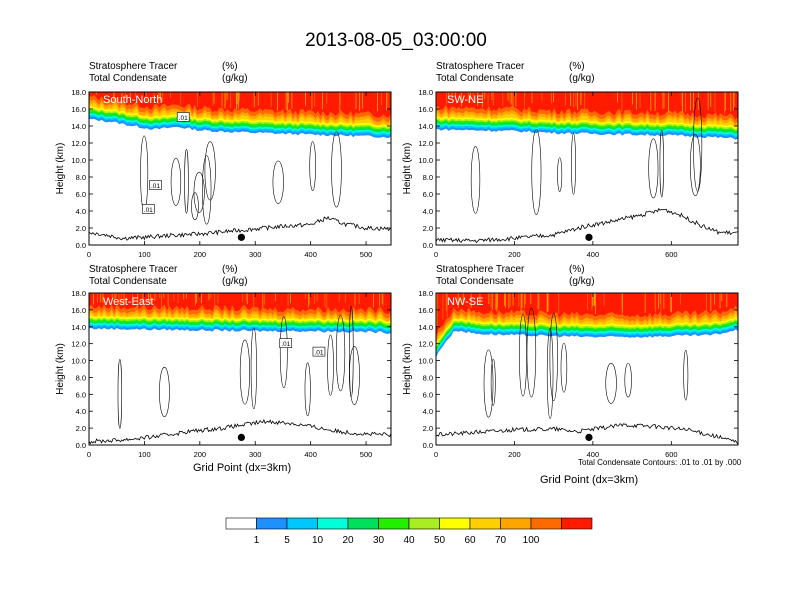  What do you see at coordinates (366, 254) in the screenshot?
I see `x-tick-label: 500` at bounding box center [366, 254].